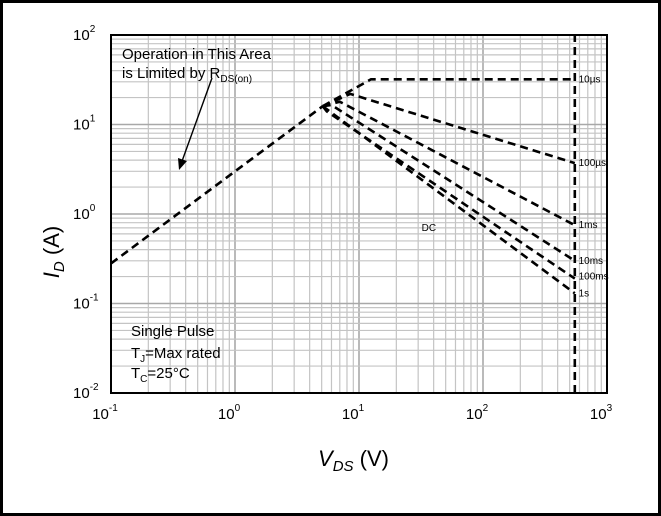  Describe the element at coordinates (196, 121) in the screenshot. I see `rds-annotation-arrow` at that location.